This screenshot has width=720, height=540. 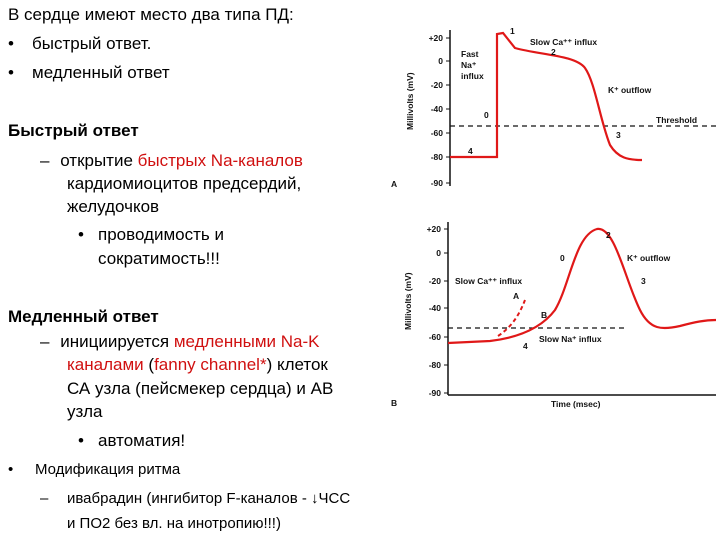 I want to click on fast-sub: сократимость!!!, so click(x=159, y=258).